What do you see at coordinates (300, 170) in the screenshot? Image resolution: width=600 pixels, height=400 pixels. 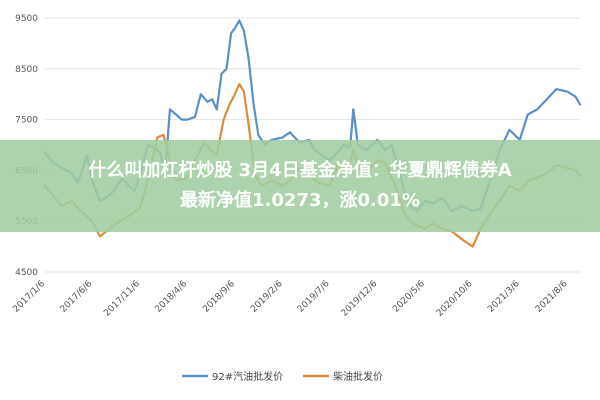 I see `headline-line-1: 什么叫加杠杆炒股 3月4日基金净值：华夏鼎辉债券A` at bounding box center [300, 170].